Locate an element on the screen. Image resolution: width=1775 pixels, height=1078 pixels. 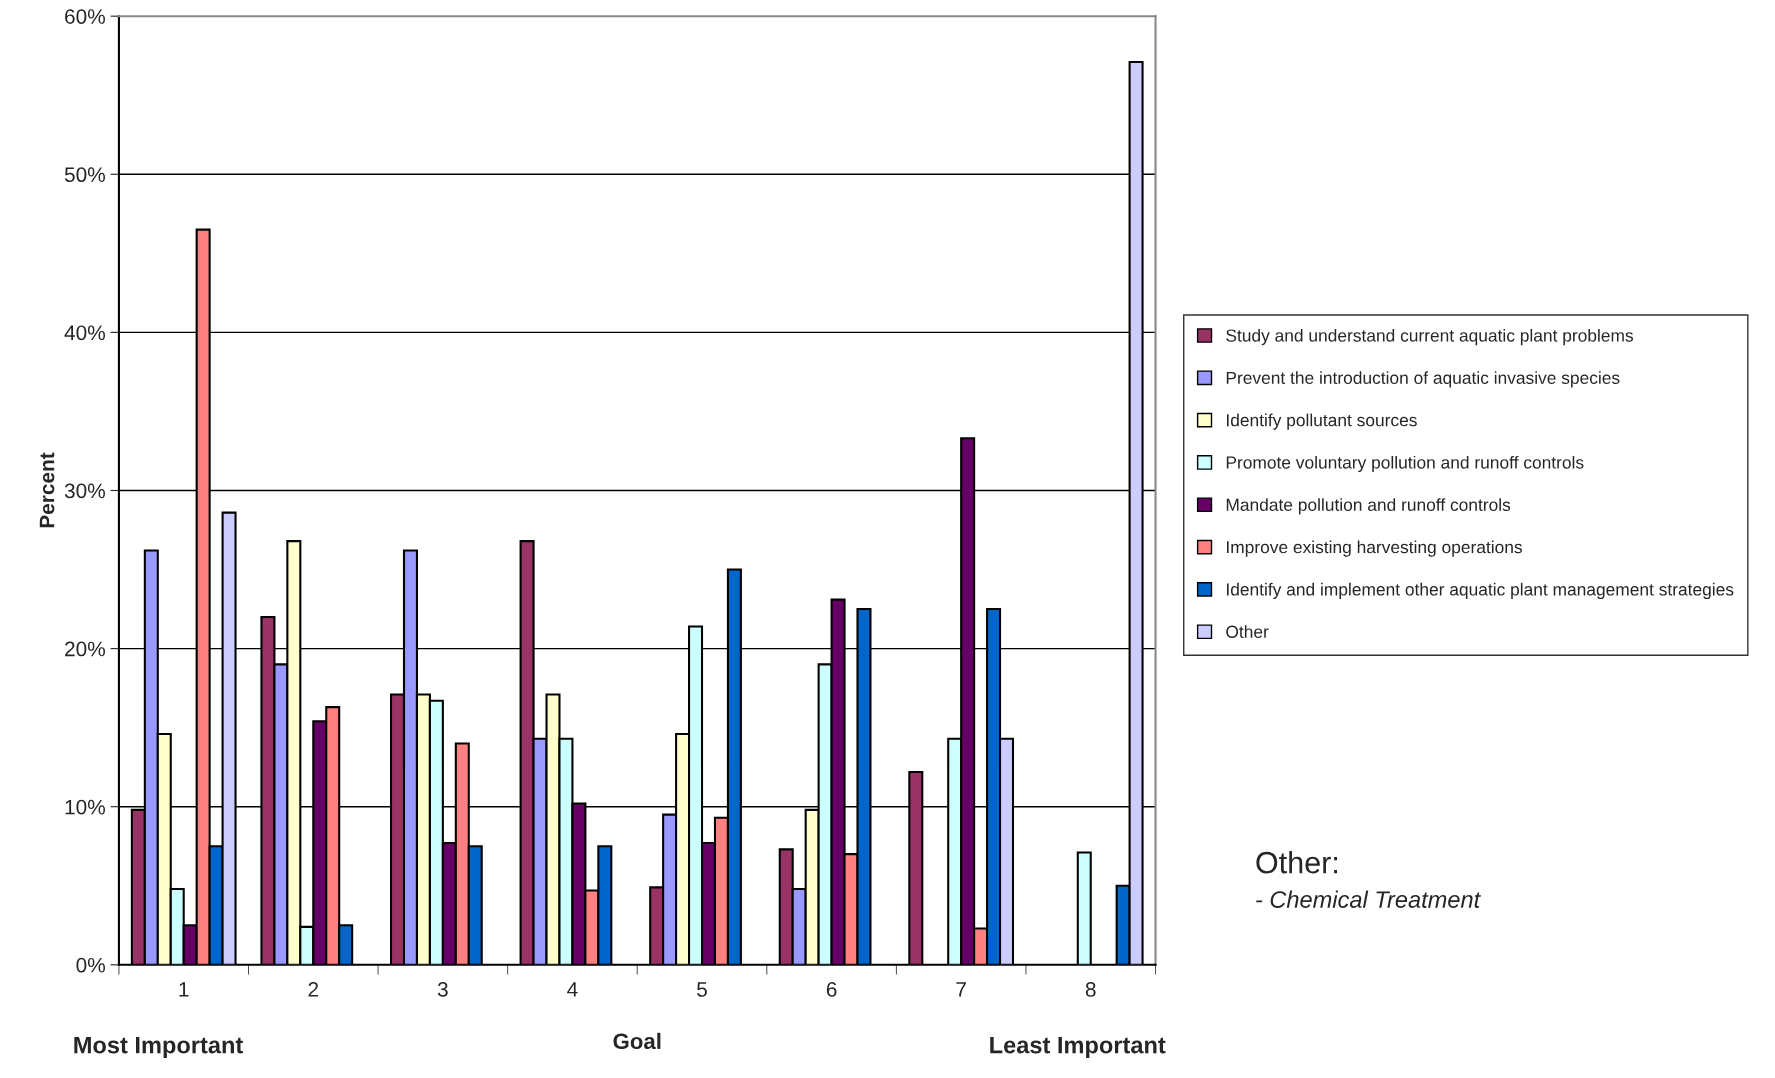
x-tick-label: 3 is located at coordinates (442, 989).